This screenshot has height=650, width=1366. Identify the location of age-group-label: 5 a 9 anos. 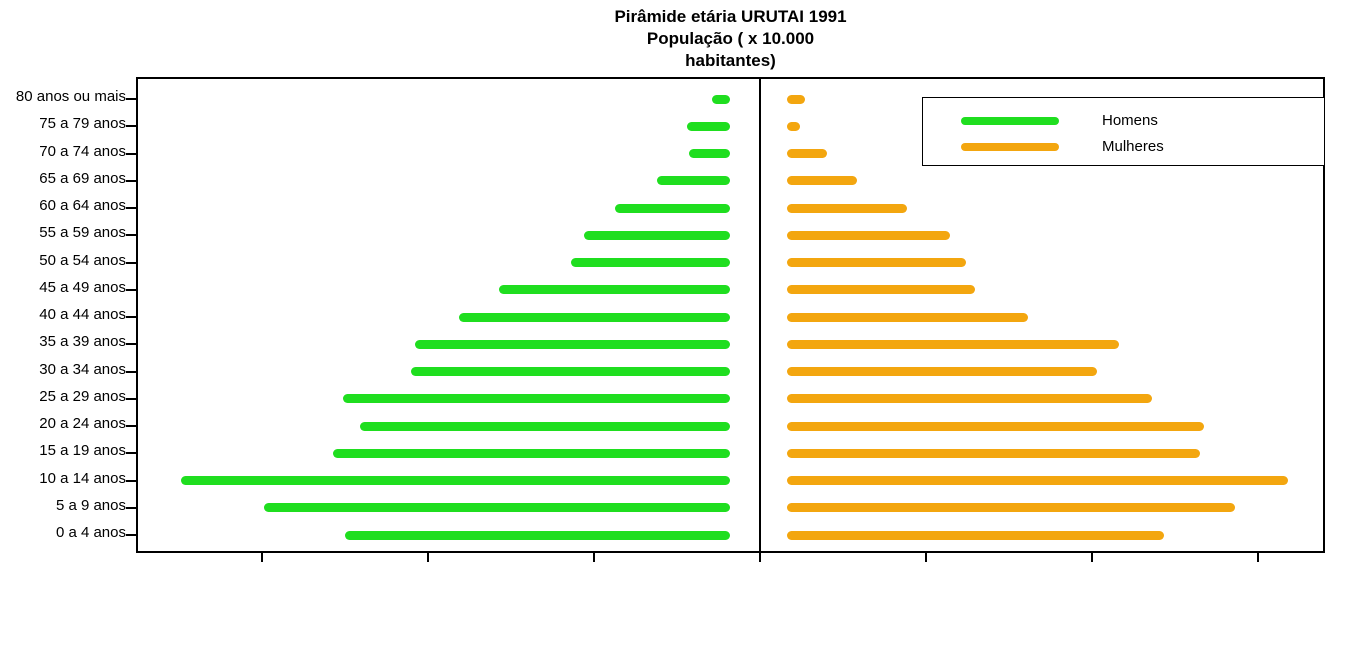
(90, 505).